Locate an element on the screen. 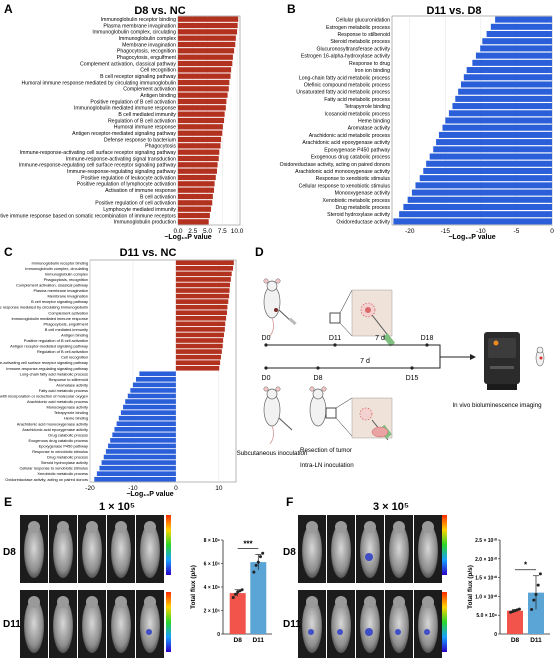 The image size is (557, 660). category-label: Phagocytosis, recognition is located at coordinates (146, 52).